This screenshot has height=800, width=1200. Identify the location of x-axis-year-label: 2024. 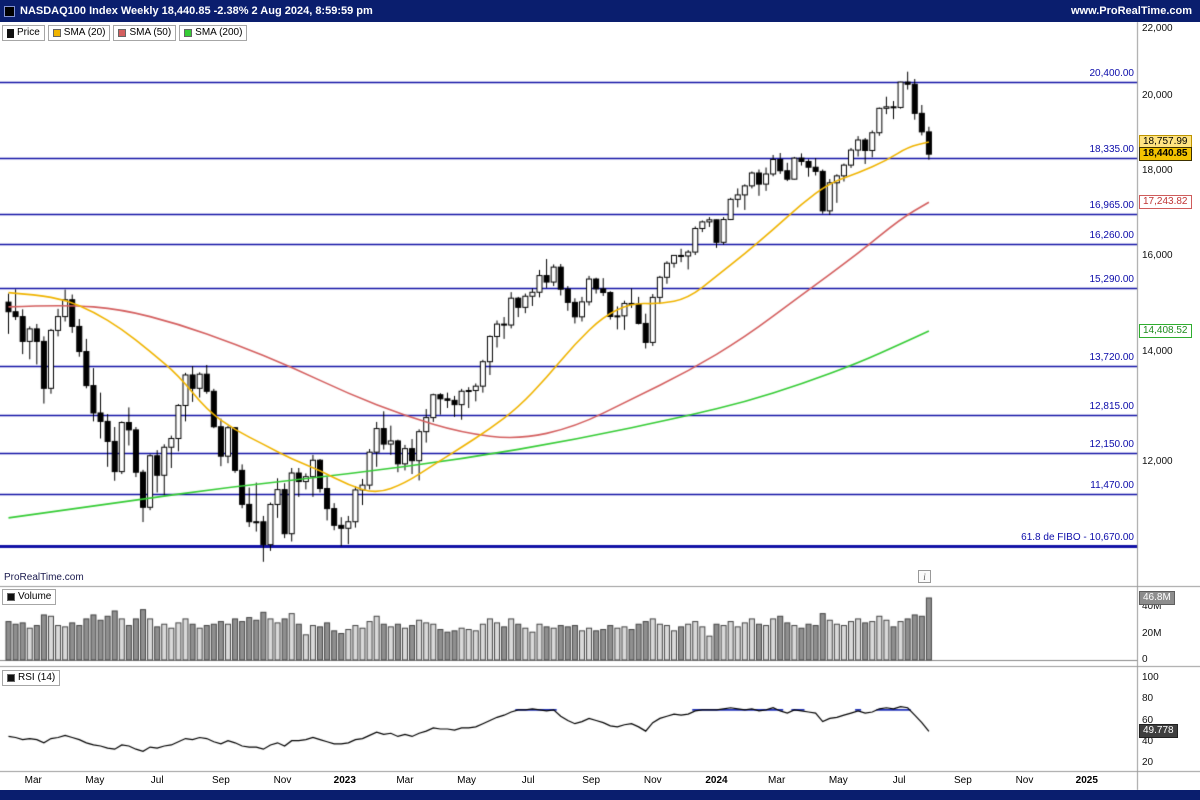
(716, 780).